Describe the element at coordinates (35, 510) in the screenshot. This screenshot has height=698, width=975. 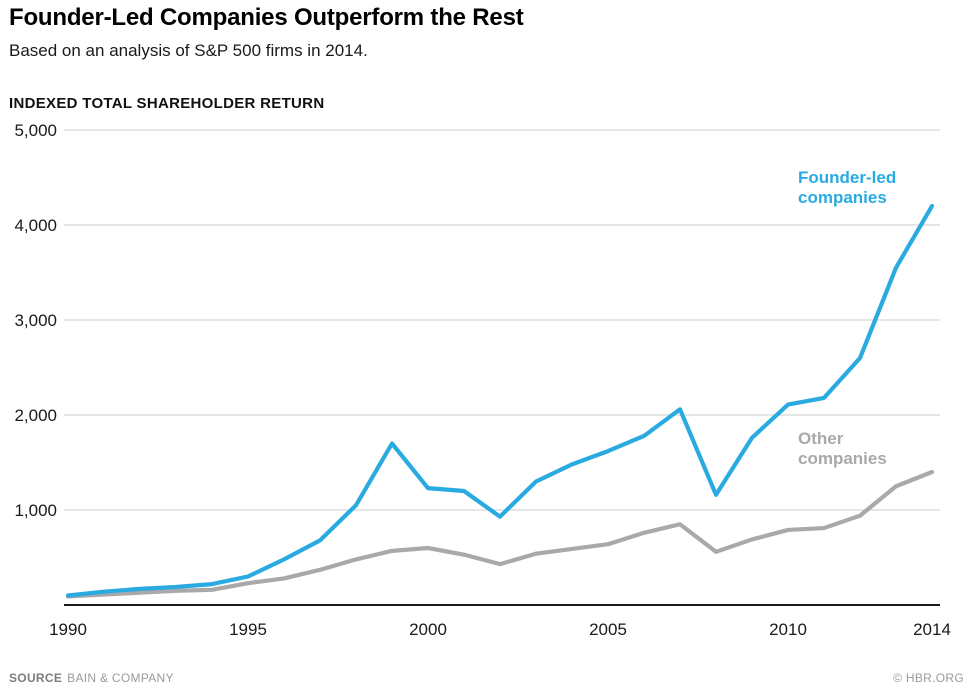
I see `y-tick-label-1000: 1,000` at that location.